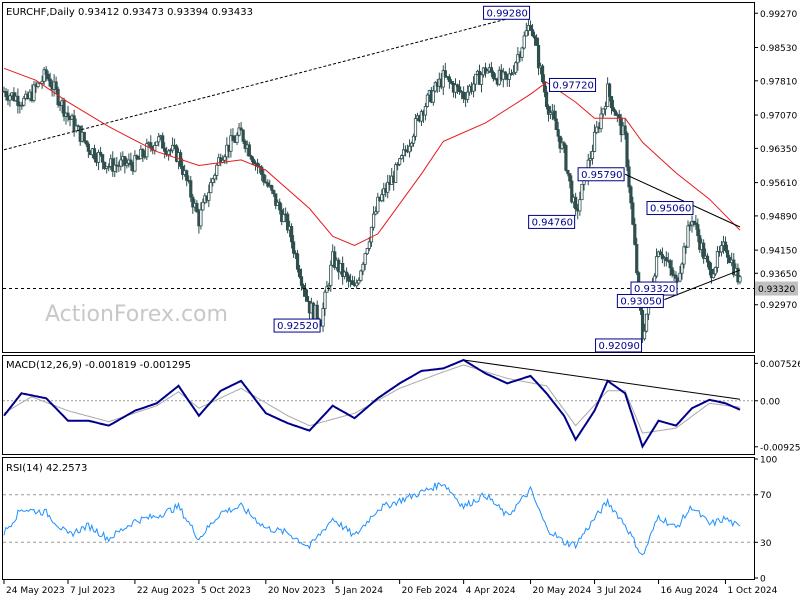 This screenshot has width=800, height=604. Describe the element at coordinates (359, 591) in the screenshot. I see `x-axis-tick-label: 5 Jan 2024` at that location.